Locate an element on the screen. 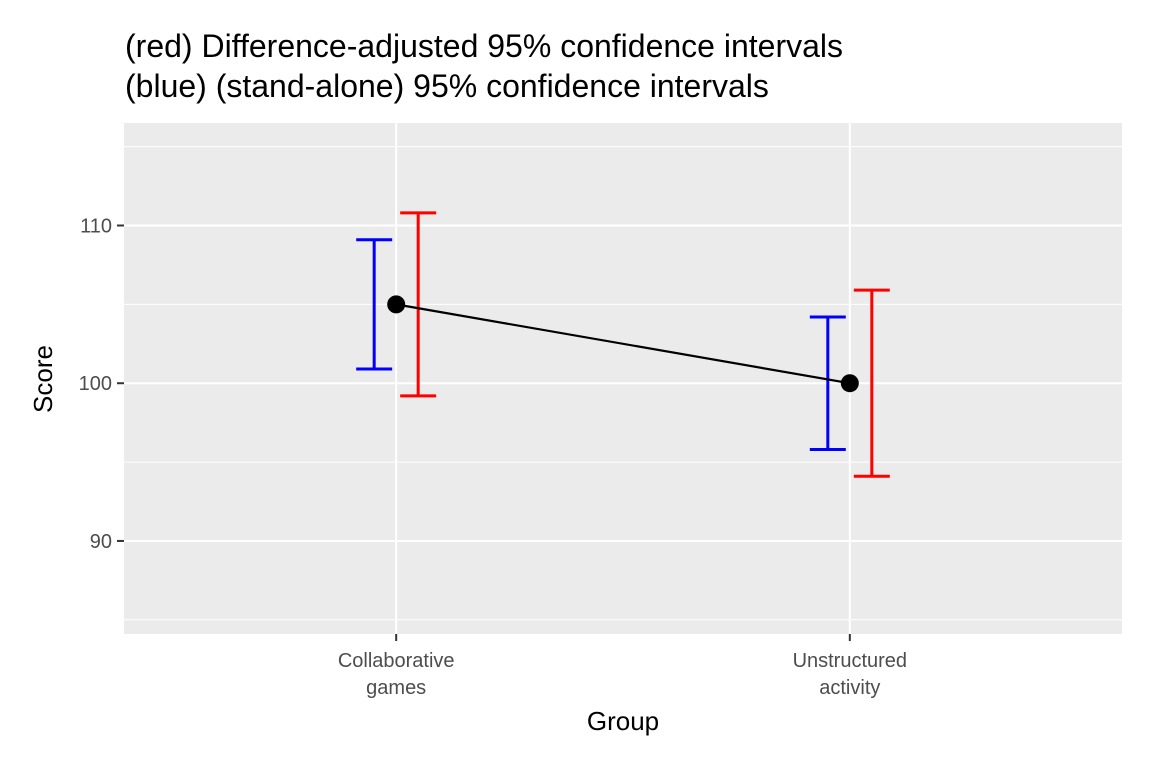 The image size is (1152, 768). y-tick-label: 110 is located at coordinates (96, 227).